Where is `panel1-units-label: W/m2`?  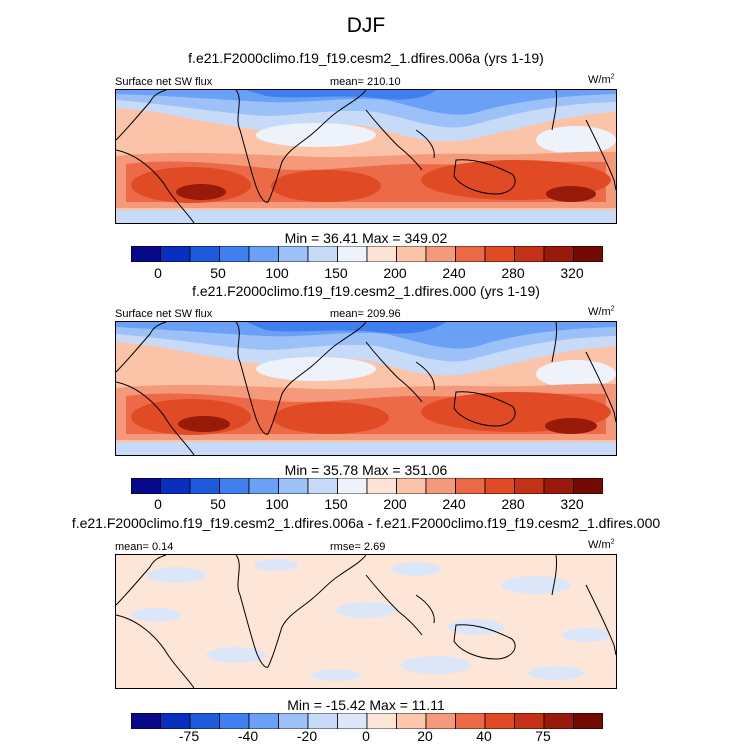
panel1-units-label: W/m2 is located at coordinates (601, 79).